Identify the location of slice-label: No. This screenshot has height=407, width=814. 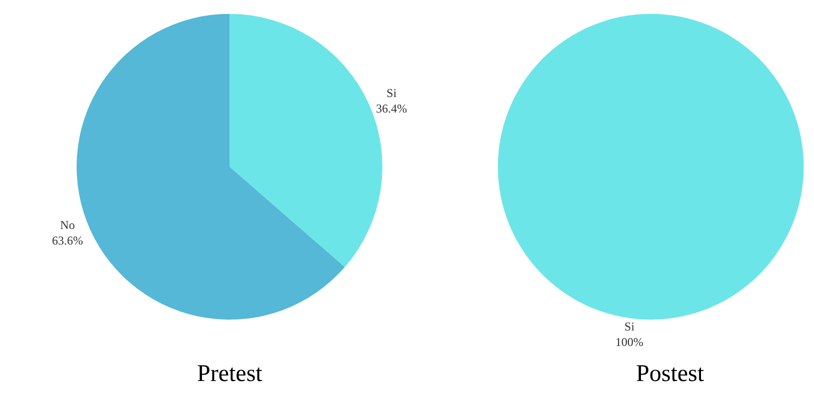
(67, 225).